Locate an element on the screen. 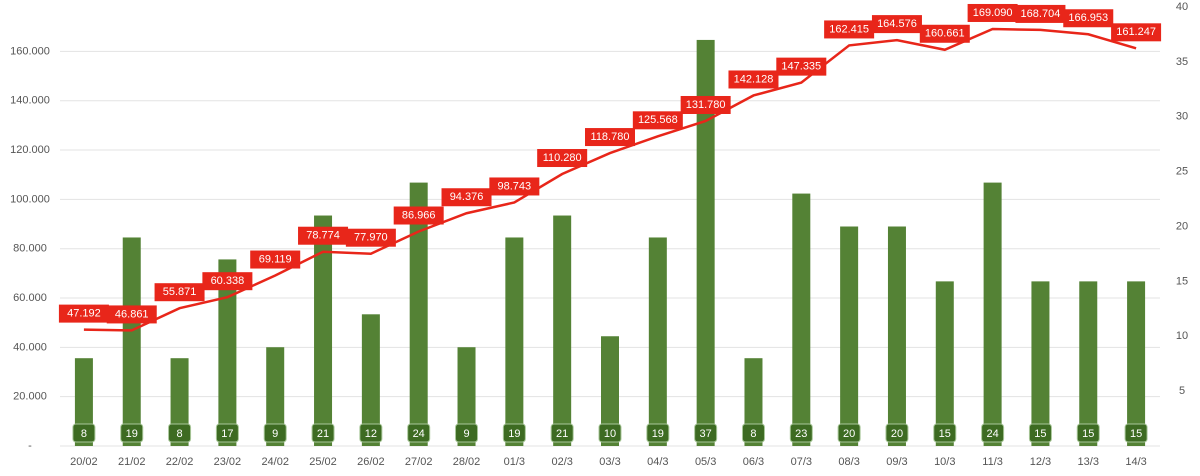 This screenshot has height=476, width=1200. x-tick-label: 08/3 is located at coordinates (848, 462).